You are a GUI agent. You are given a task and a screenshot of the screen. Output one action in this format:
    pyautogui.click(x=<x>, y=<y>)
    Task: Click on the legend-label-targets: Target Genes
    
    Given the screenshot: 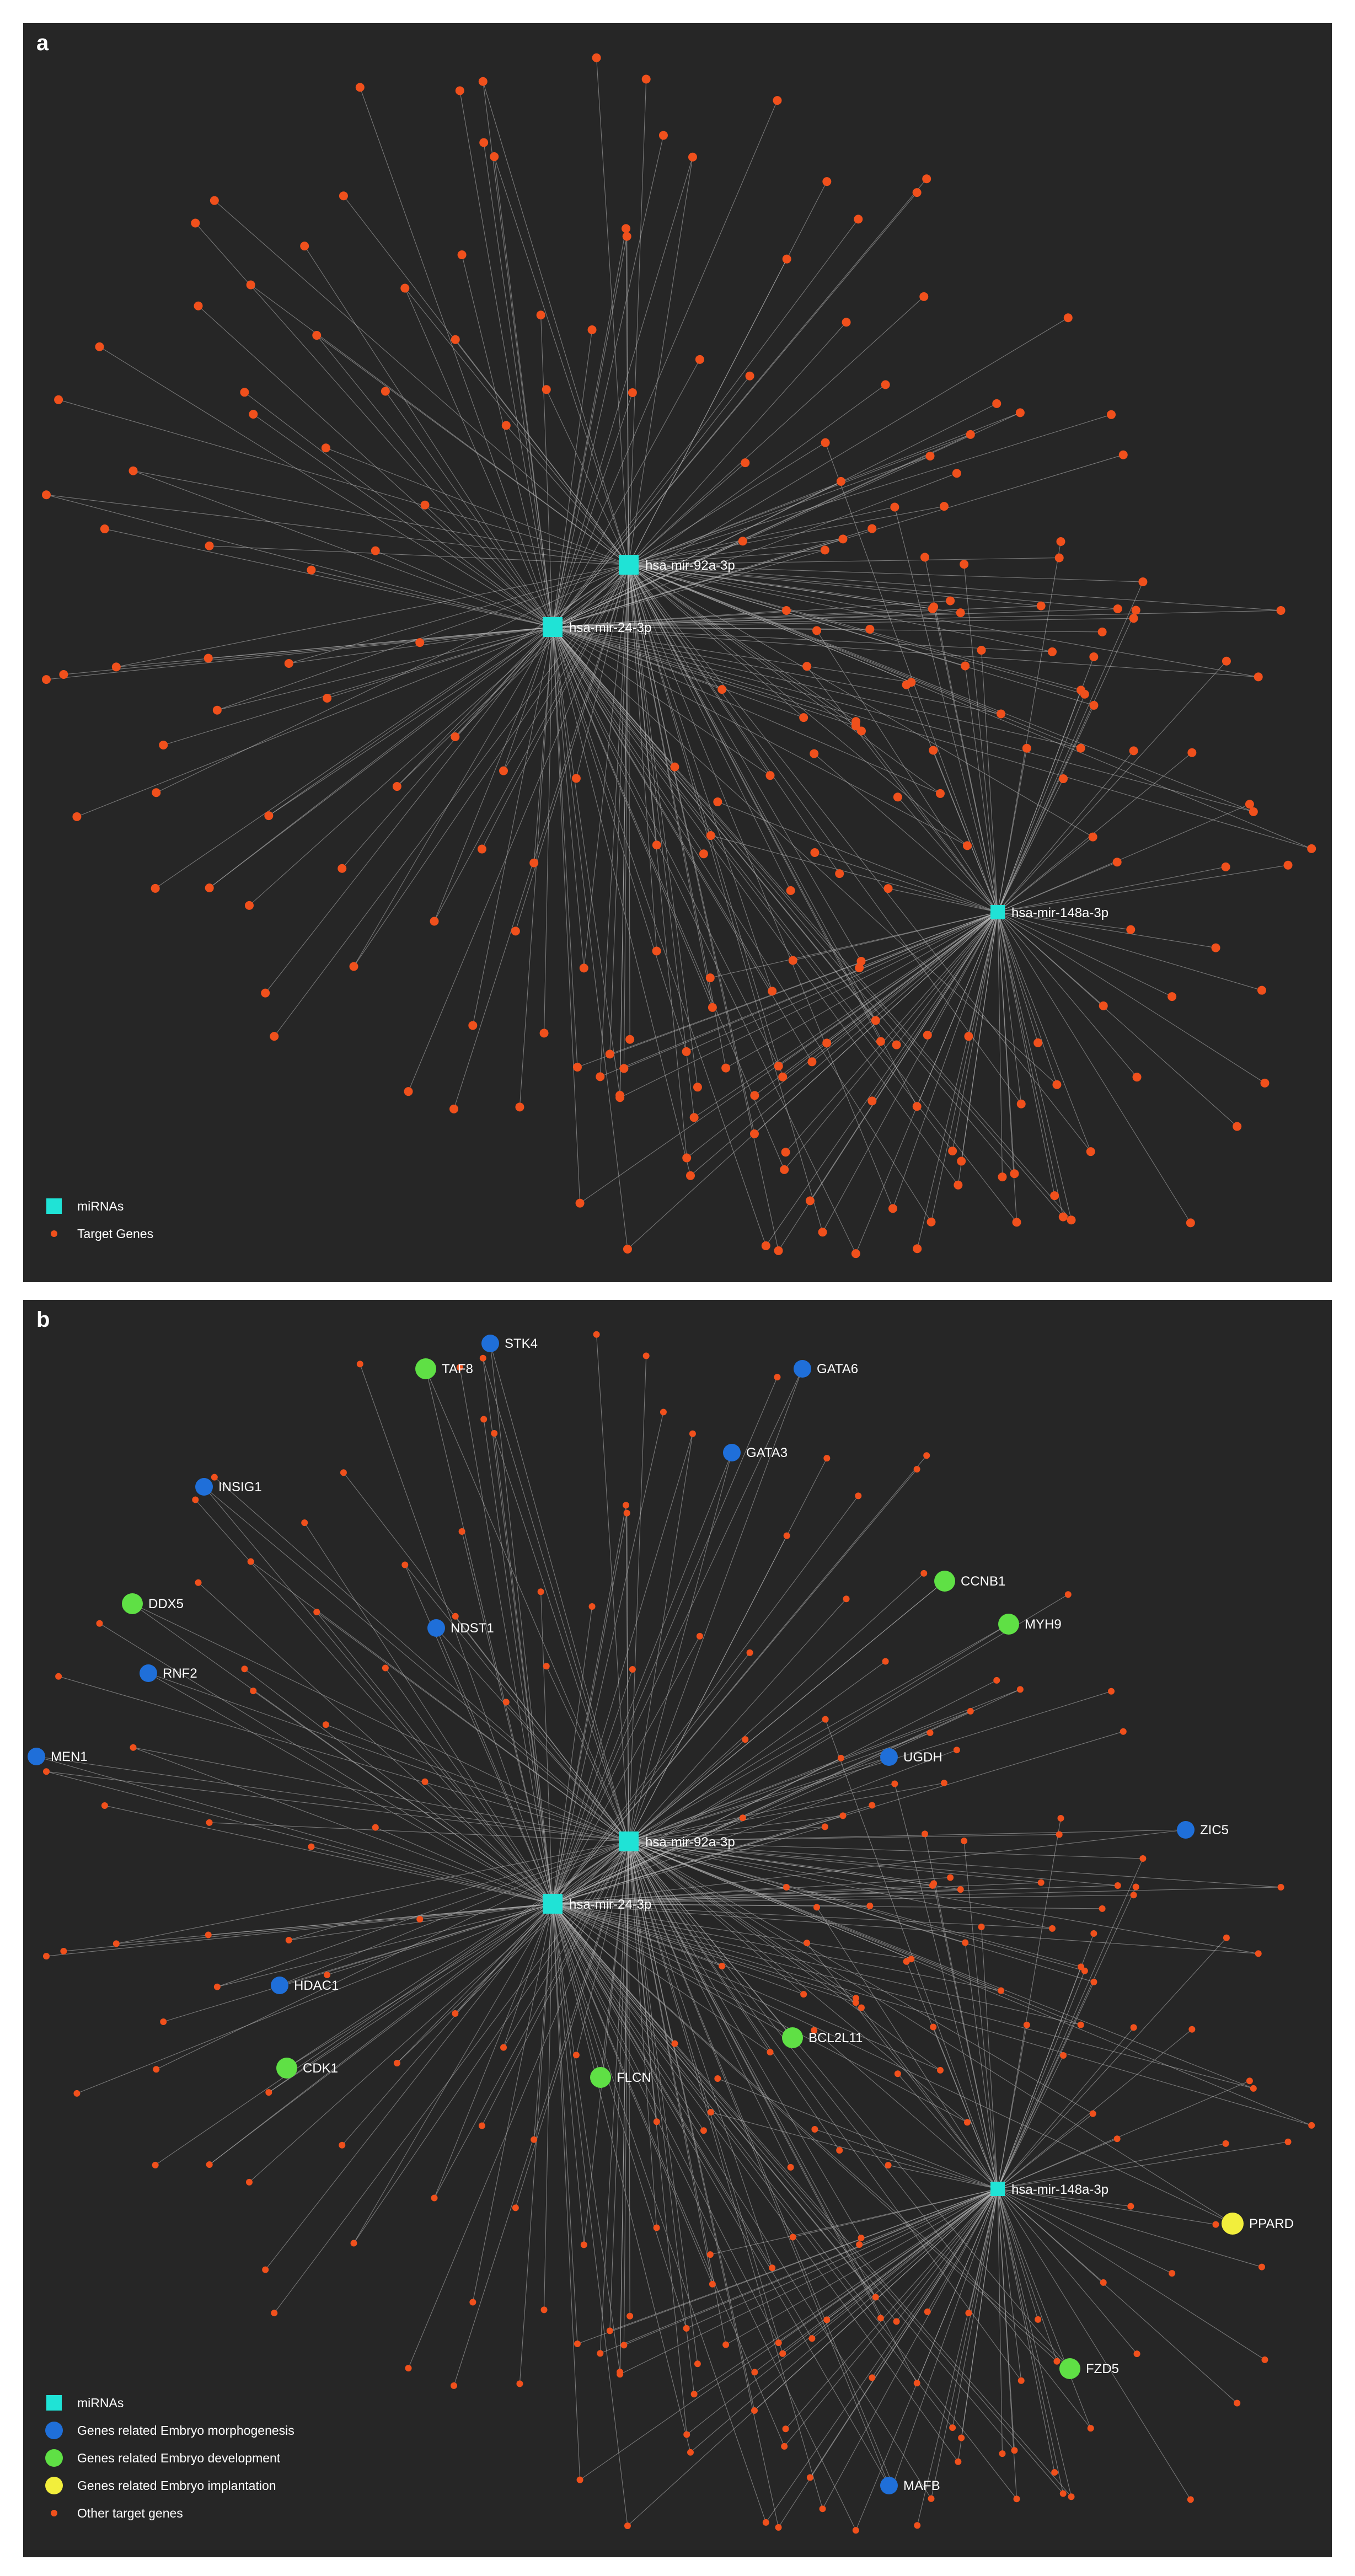 What is the action you would take?
    pyautogui.click(x=115, y=1233)
    